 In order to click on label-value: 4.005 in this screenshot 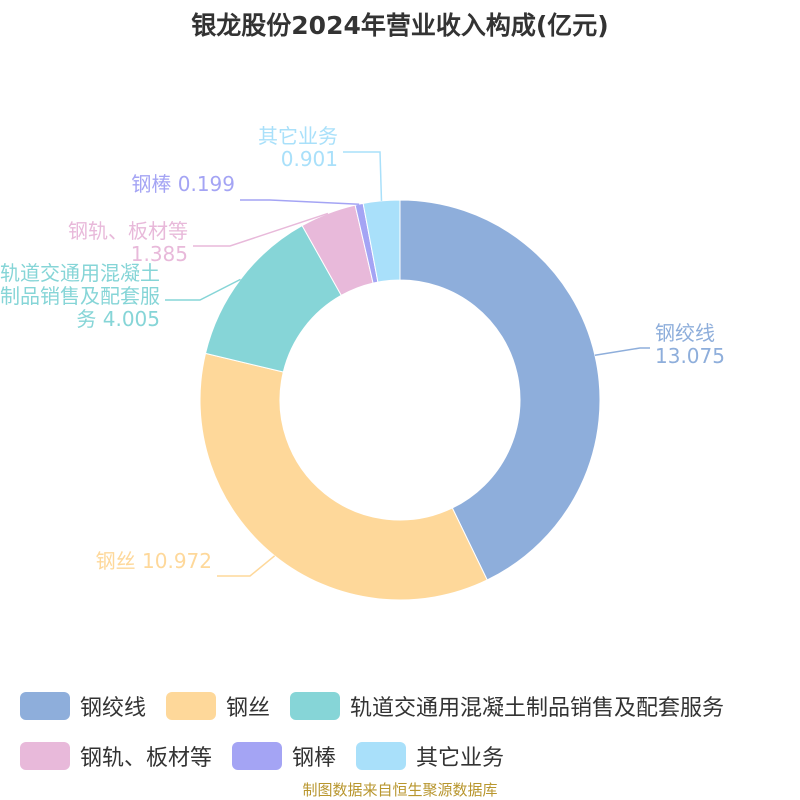, I will do `click(131, 319)`.